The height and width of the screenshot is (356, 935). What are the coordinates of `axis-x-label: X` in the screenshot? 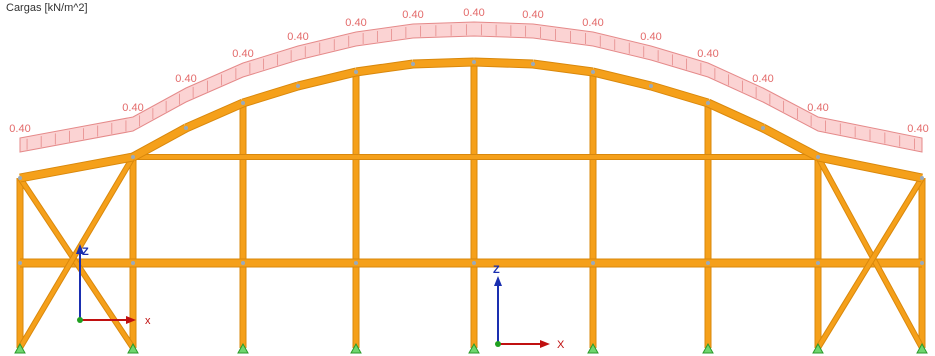 It's located at (561, 345).